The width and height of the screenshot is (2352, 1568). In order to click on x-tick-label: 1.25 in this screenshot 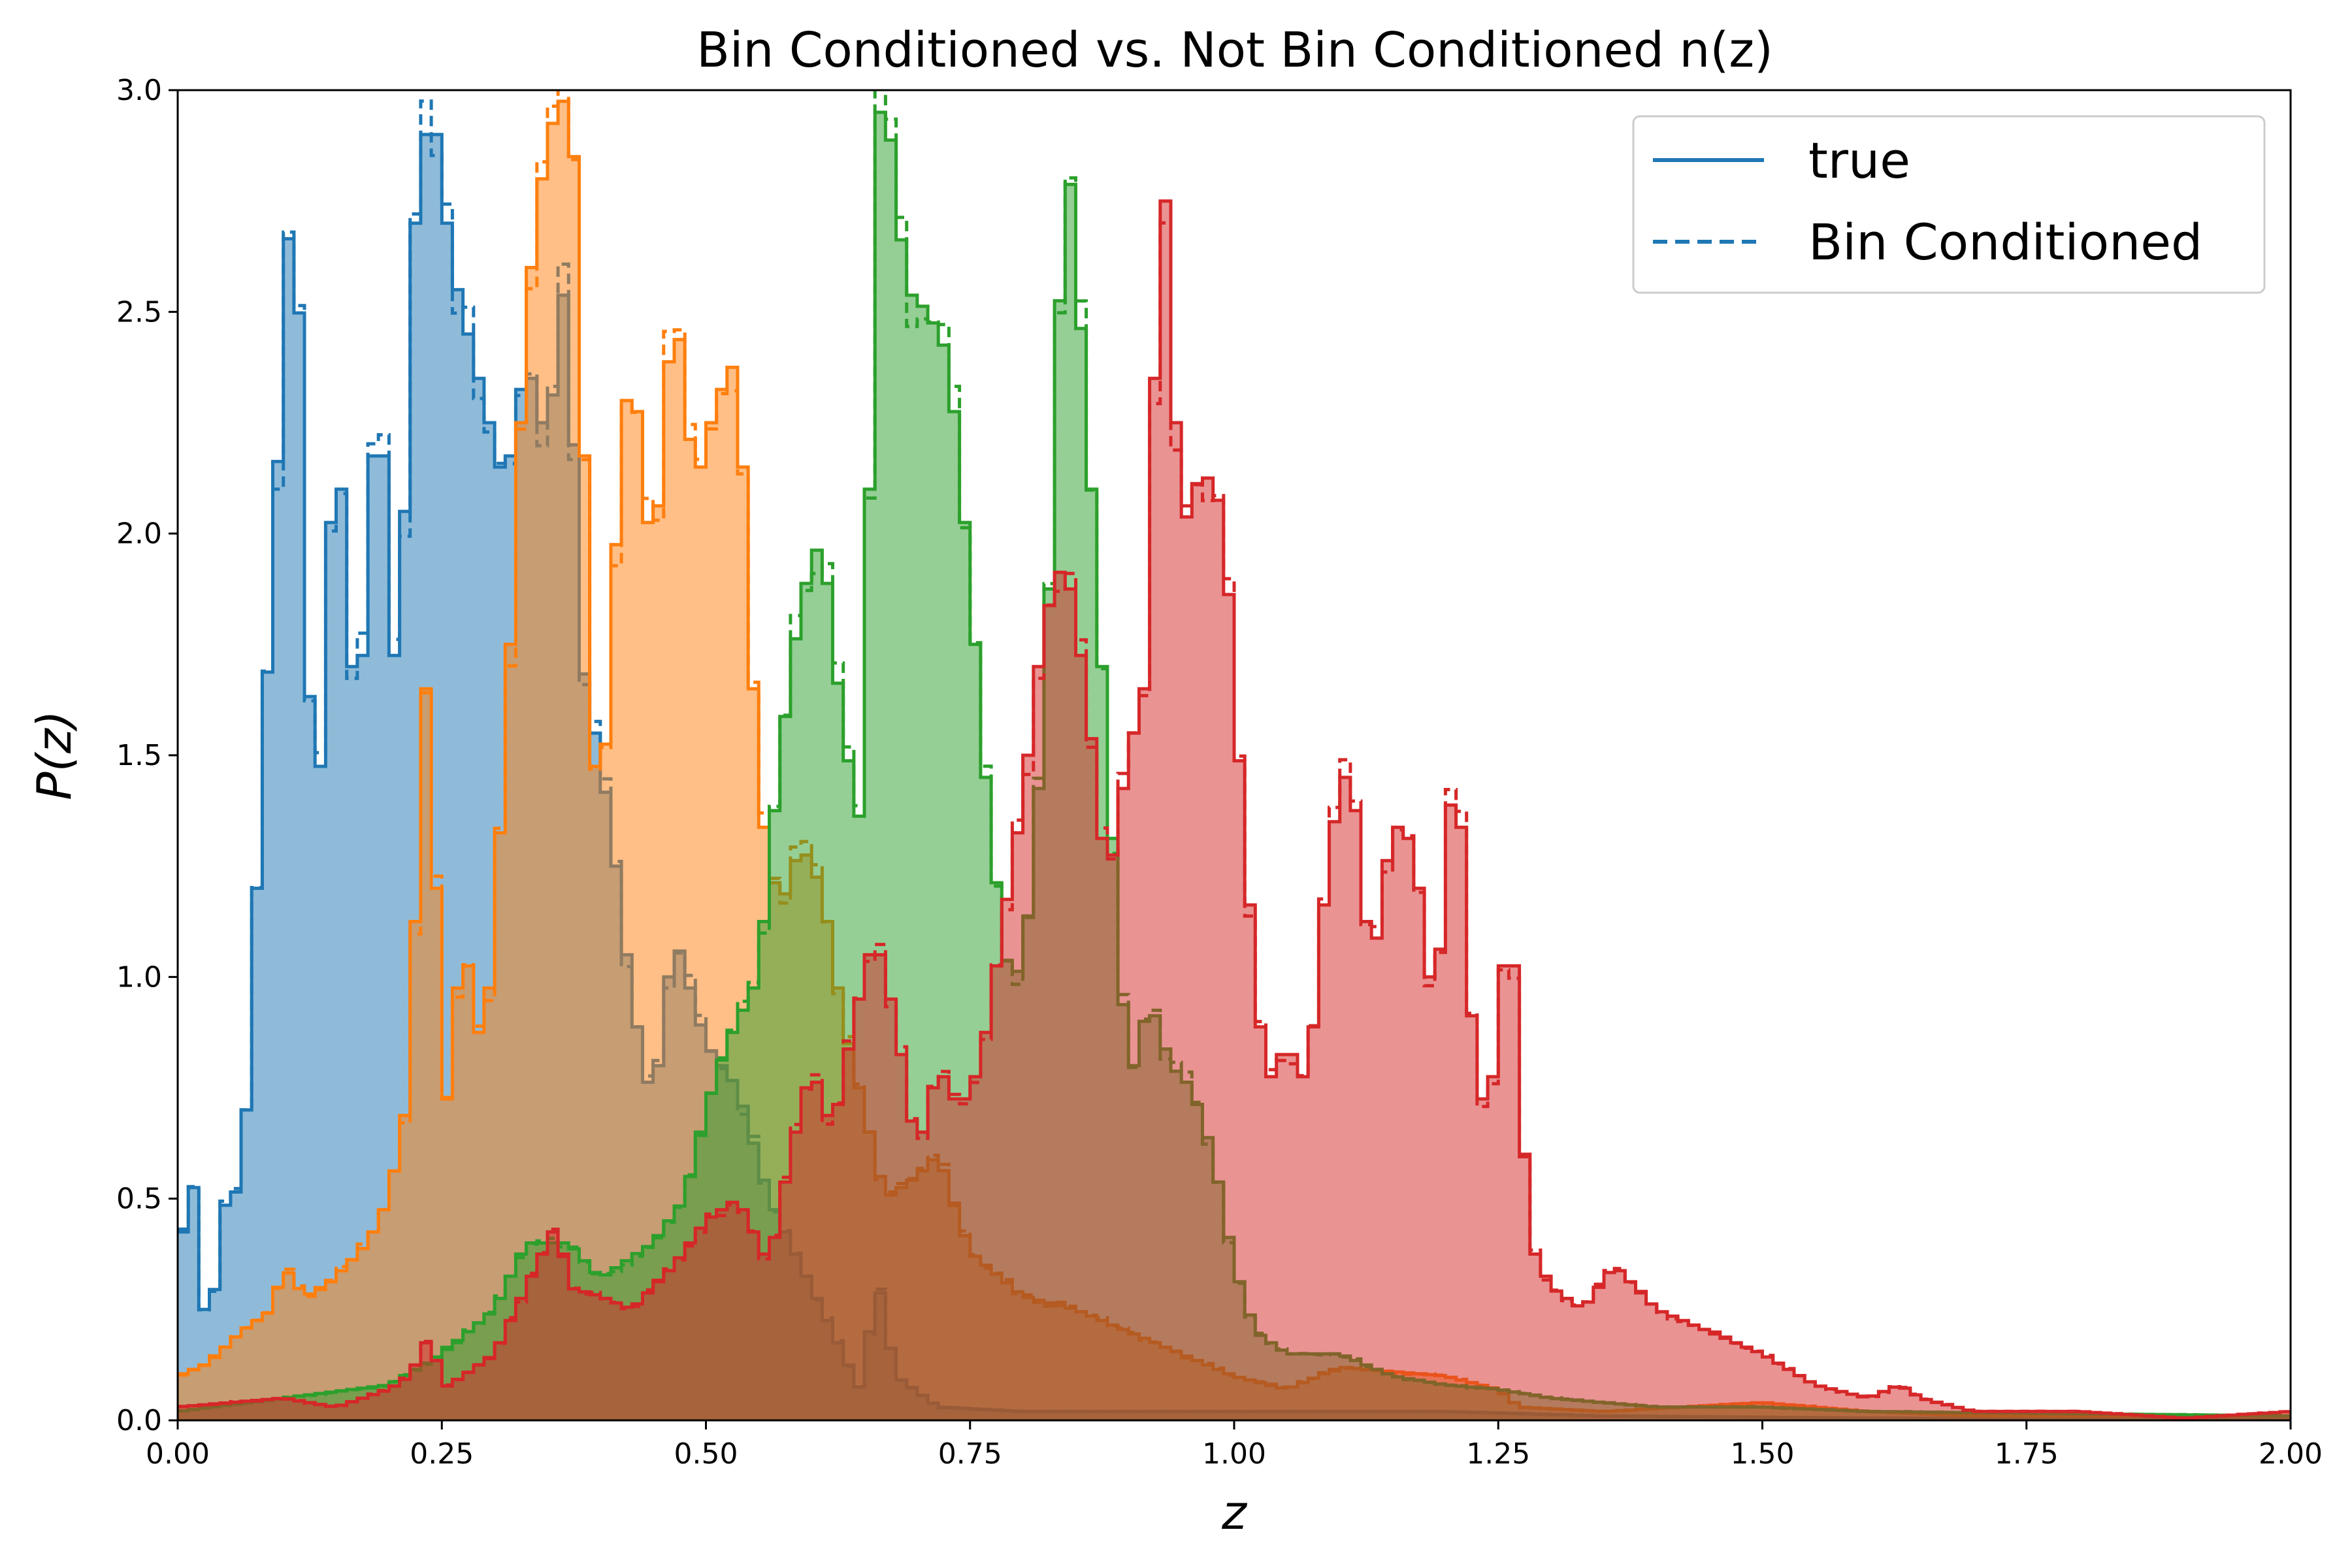, I will do `click(1498, 1454)`.